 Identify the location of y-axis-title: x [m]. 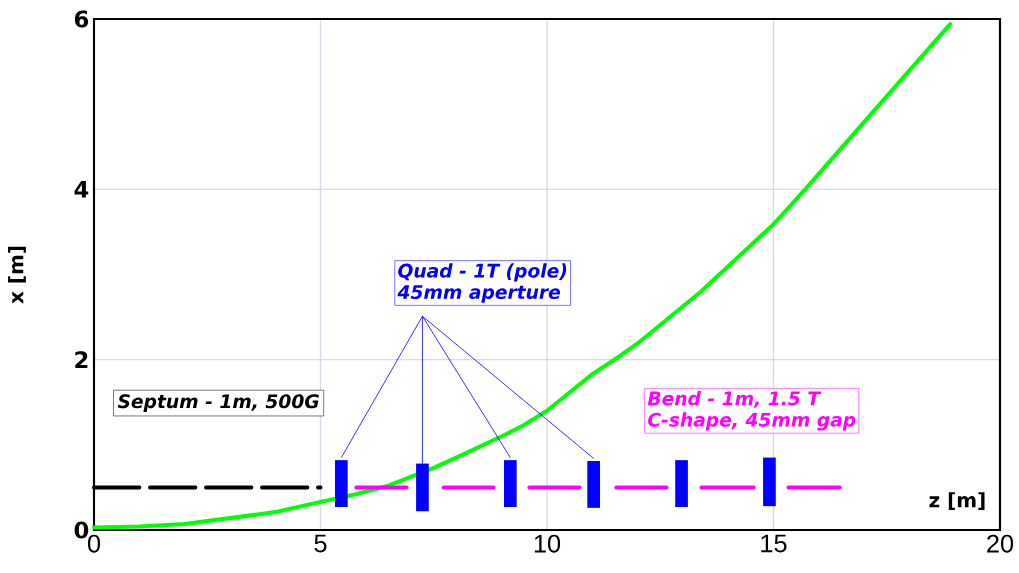
(17, 275).